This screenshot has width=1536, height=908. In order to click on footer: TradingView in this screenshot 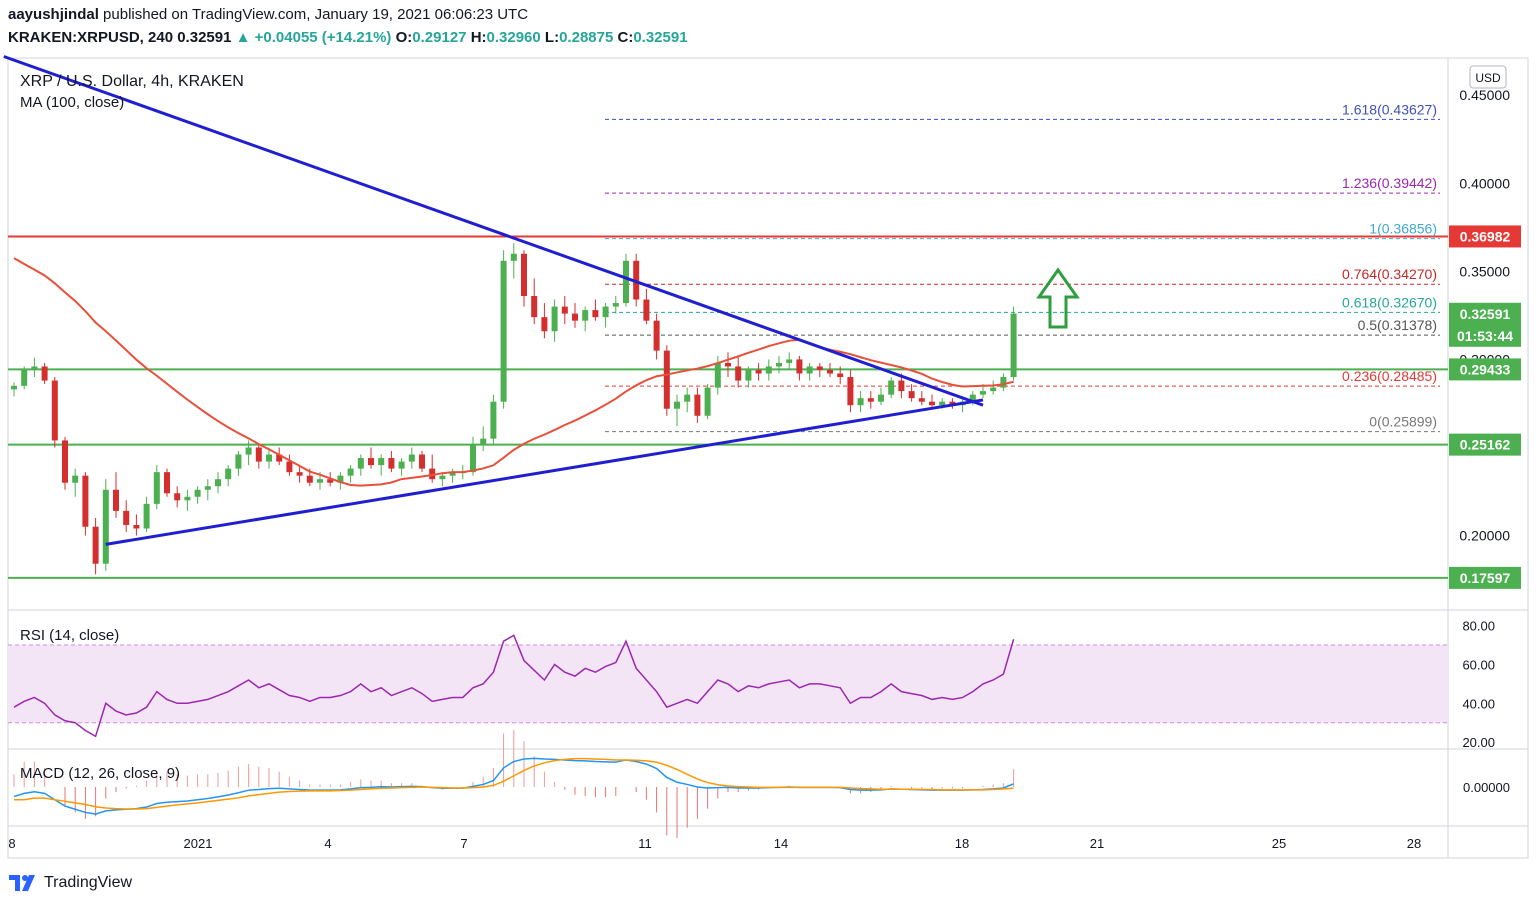, I will do `click(70, 883)`.